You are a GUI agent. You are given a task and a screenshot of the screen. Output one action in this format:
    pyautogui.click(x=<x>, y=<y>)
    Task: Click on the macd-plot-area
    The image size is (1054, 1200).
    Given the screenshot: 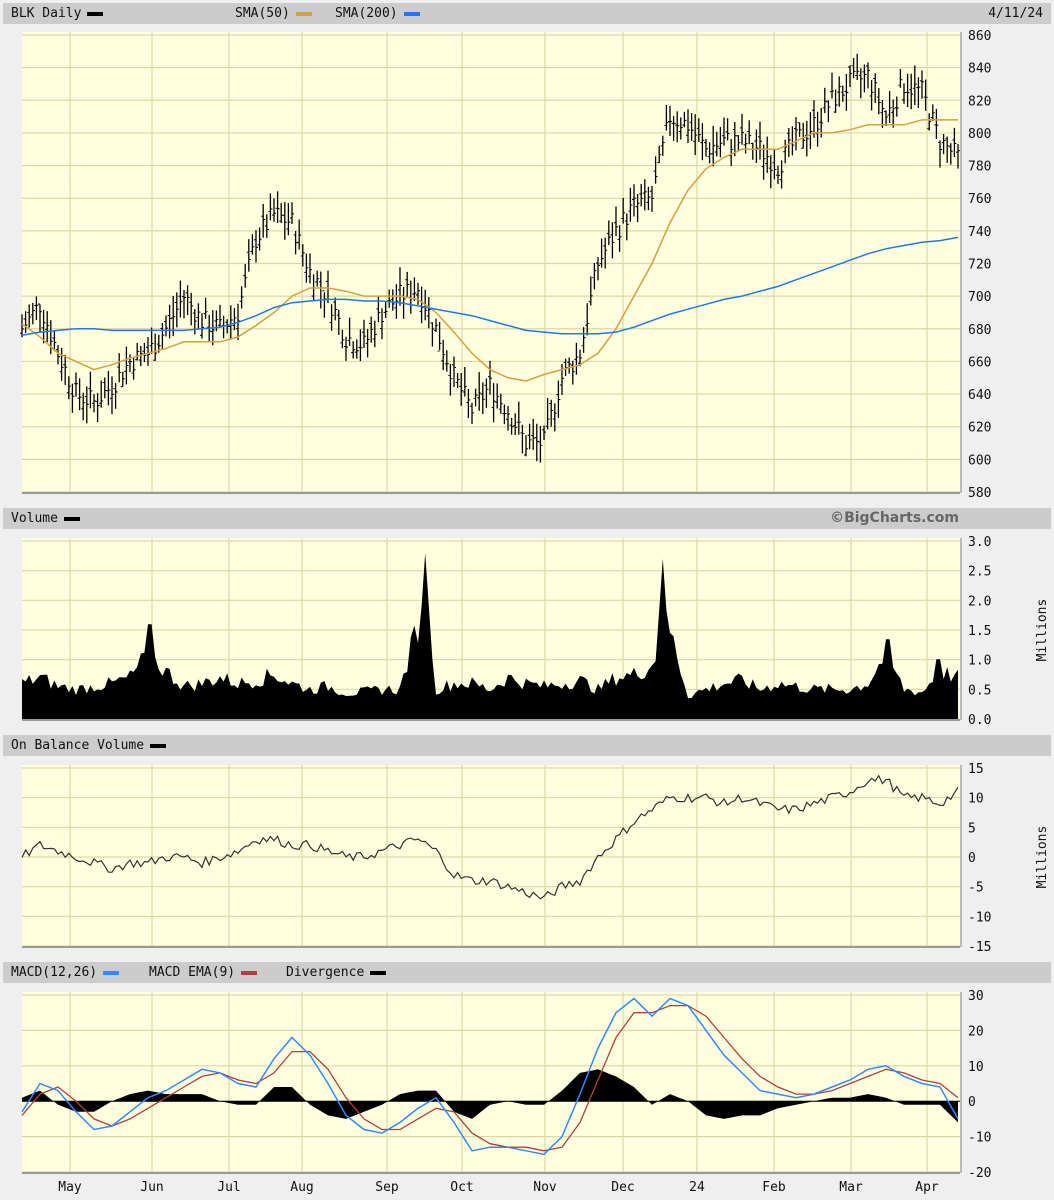 What is the action you would take?
    pyautogui.click(x=491, y=1082)
    